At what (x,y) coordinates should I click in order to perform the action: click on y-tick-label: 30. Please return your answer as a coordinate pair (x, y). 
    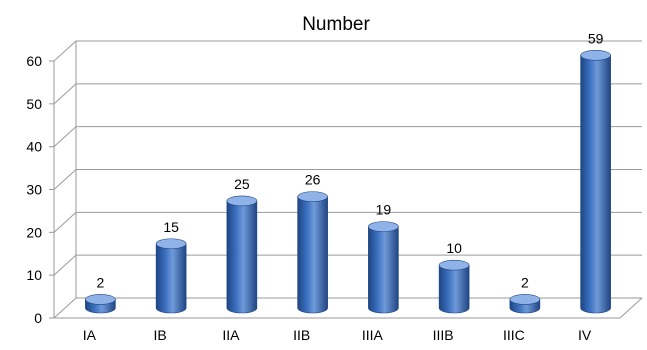
    Looking at the image, I should click on (34, 190).